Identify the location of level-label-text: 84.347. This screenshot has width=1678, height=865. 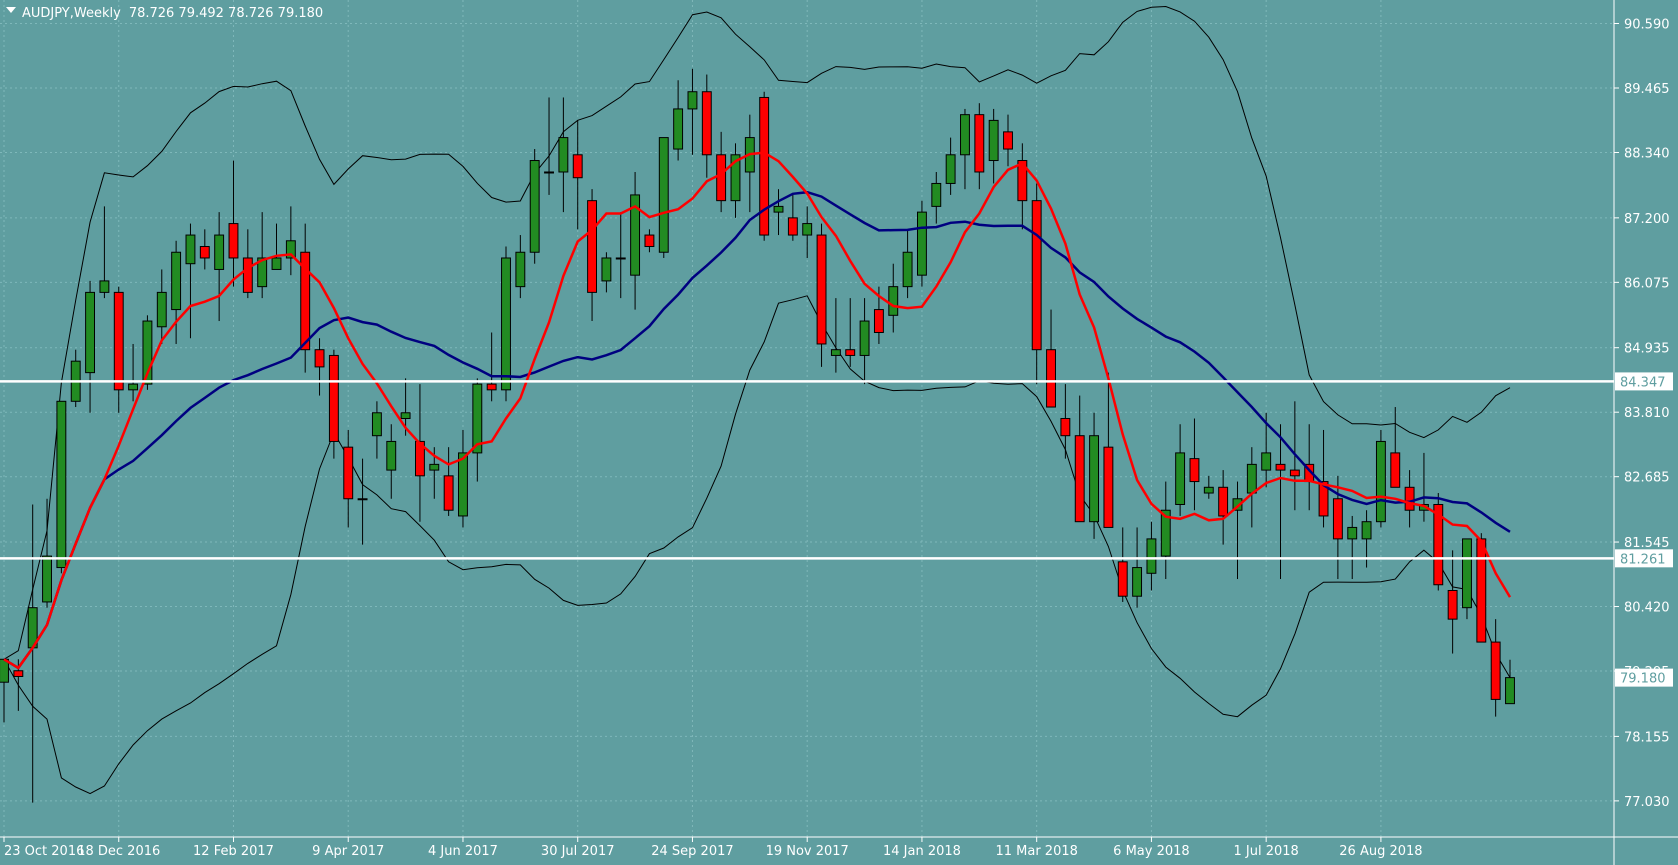
(1643, 382).